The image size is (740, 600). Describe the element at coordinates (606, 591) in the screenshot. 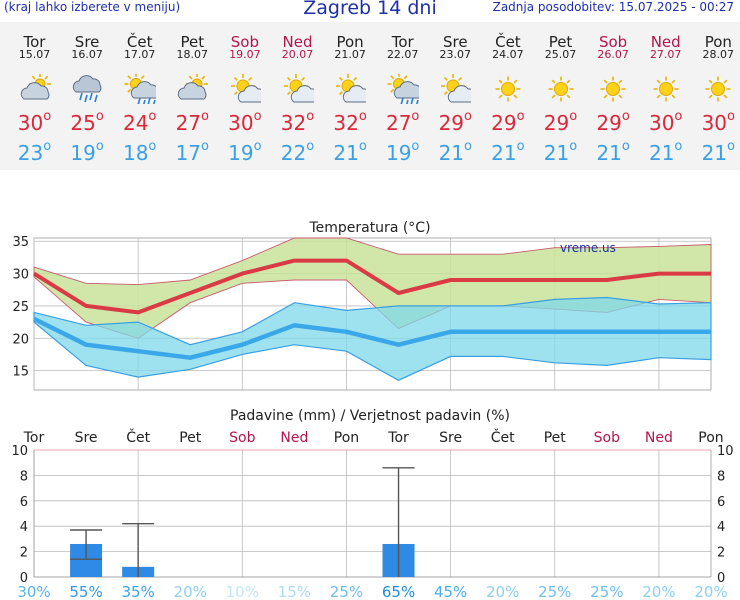

I see `precip-probability: 25%` at that location.